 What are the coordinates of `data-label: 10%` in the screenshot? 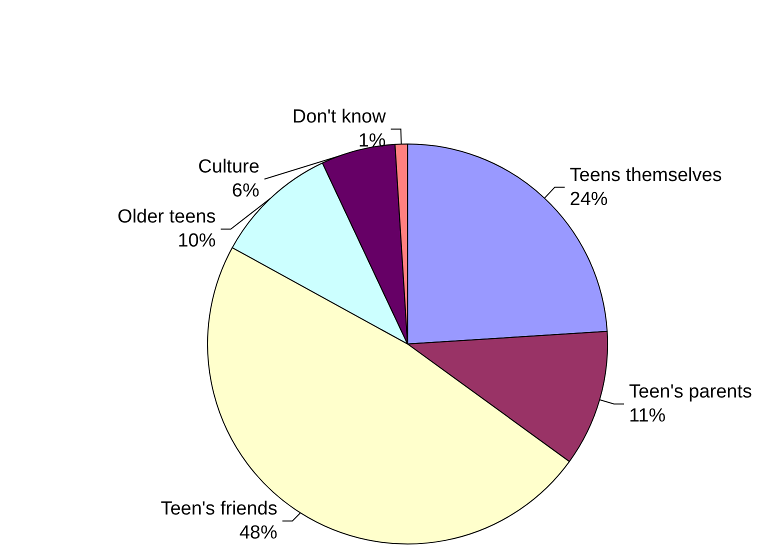 It's located at (197, 241).